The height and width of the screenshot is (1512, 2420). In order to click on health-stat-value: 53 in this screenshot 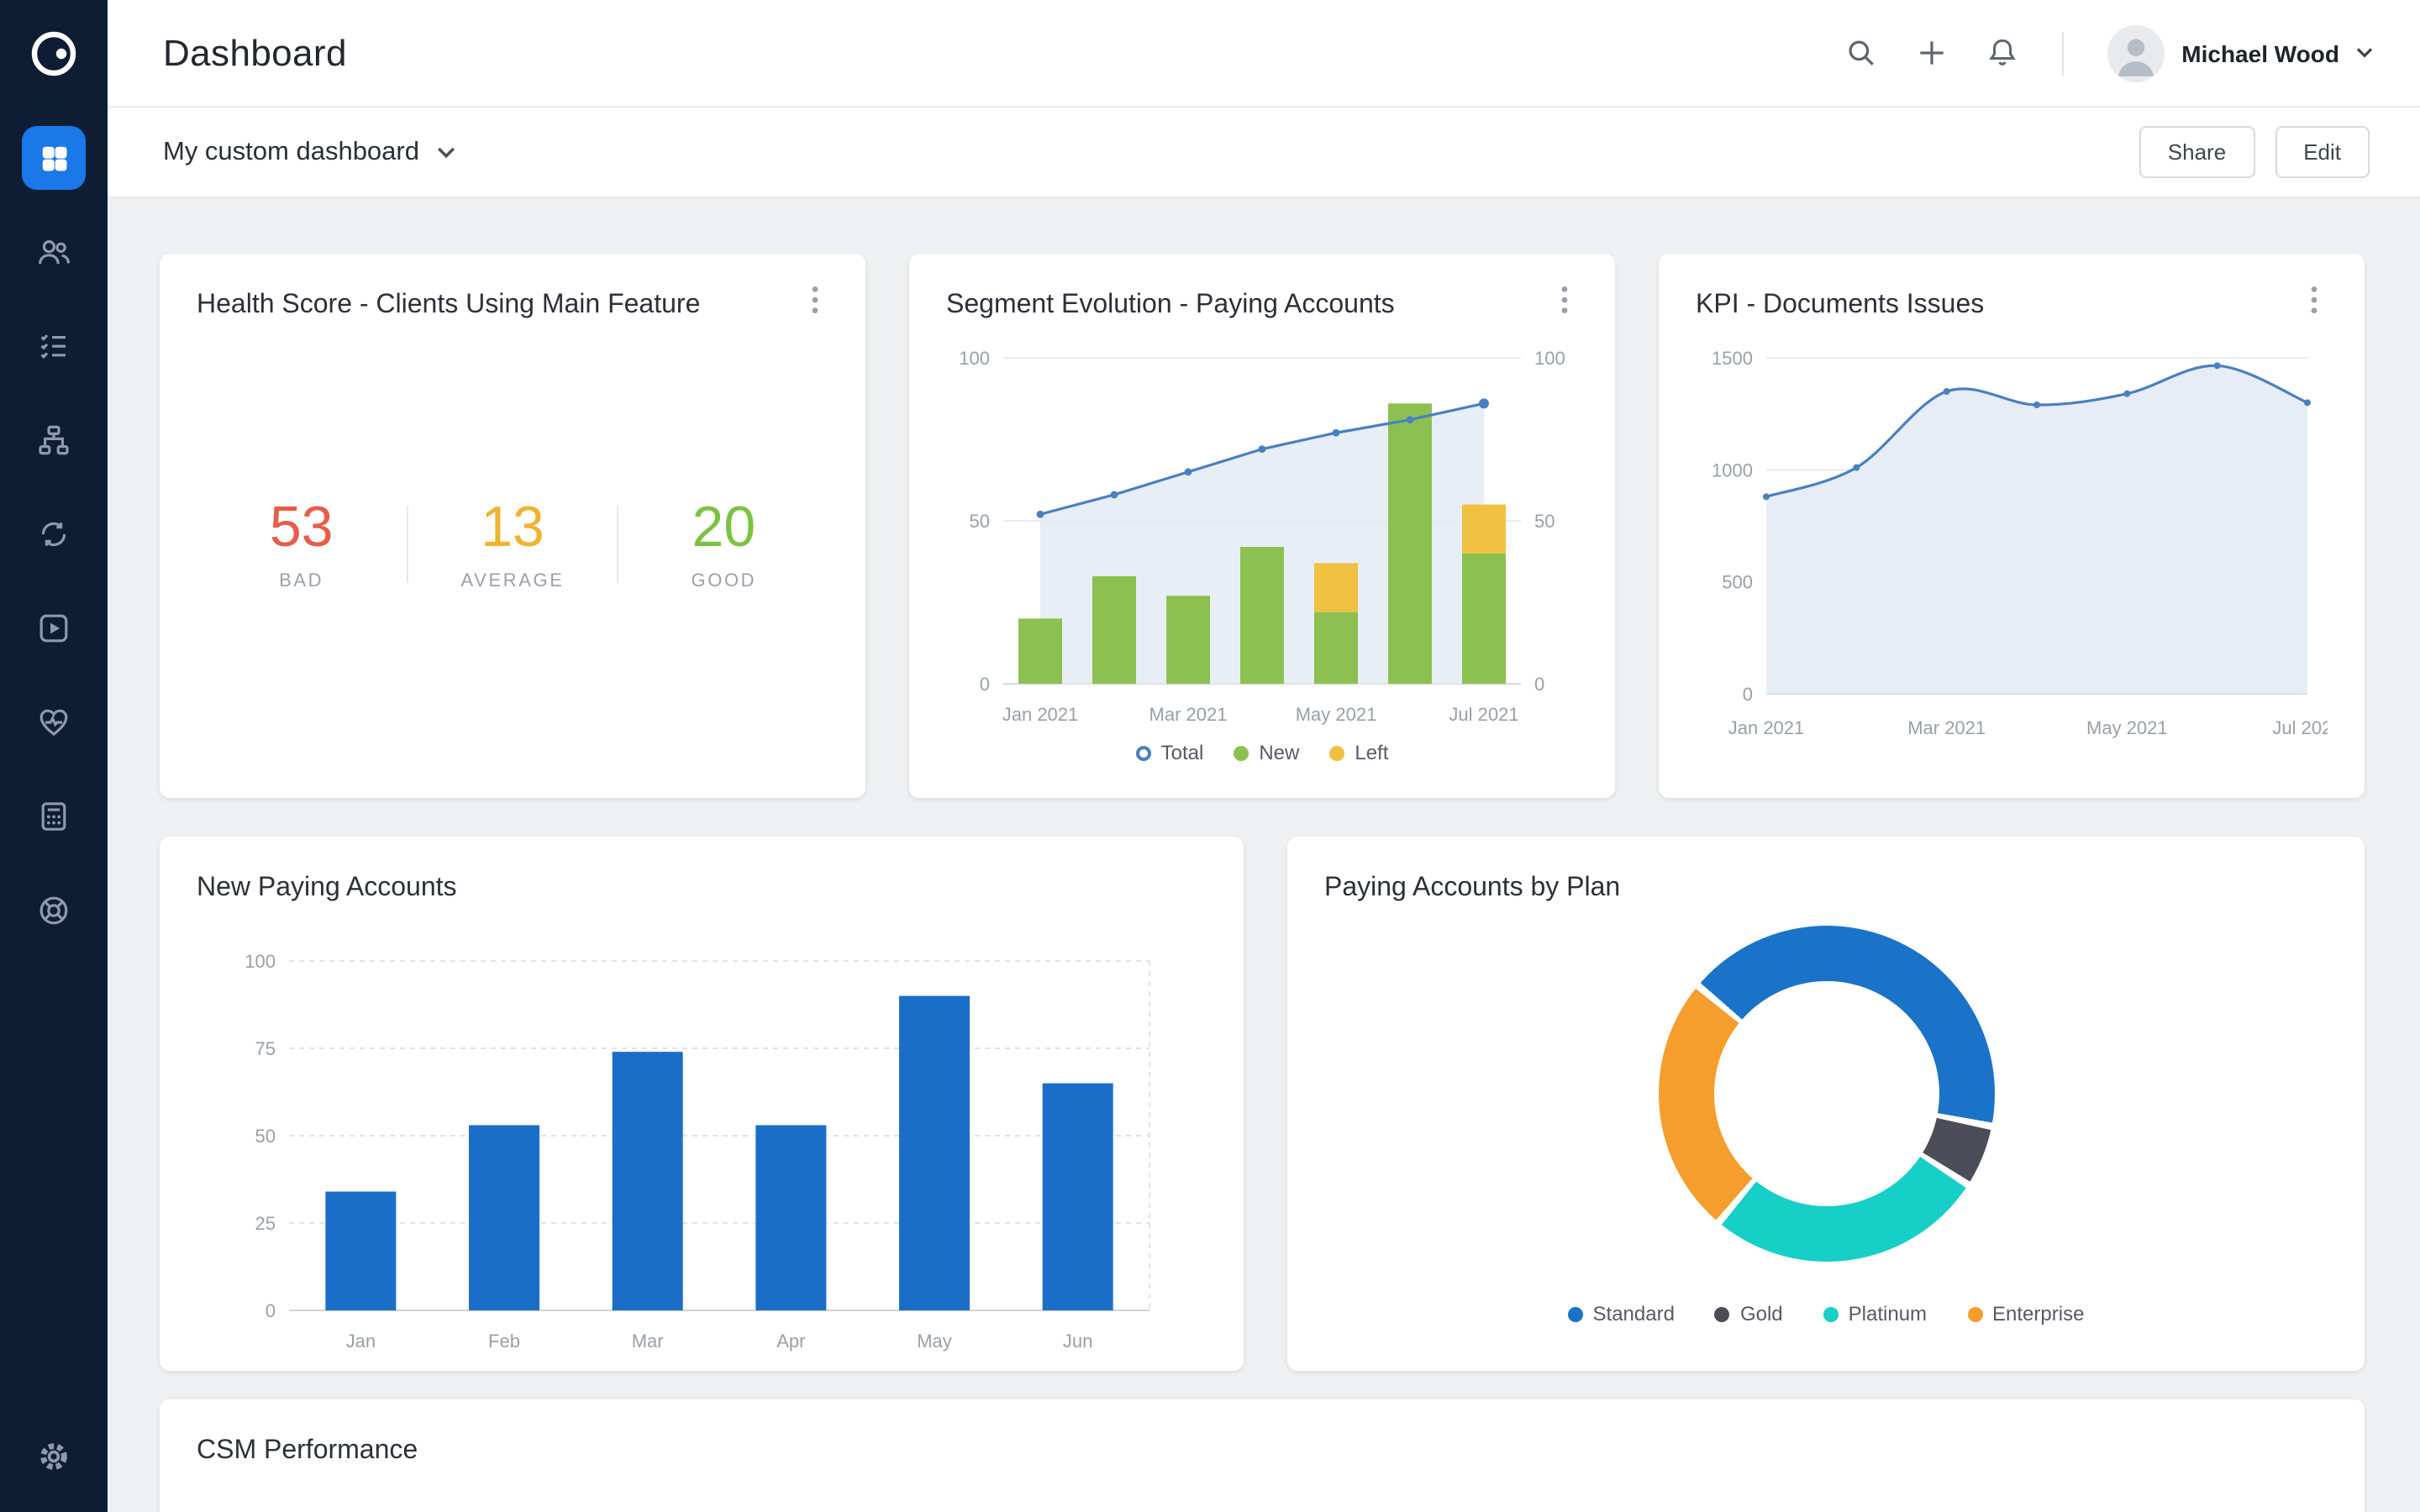, I will do `click(301, 528)`.